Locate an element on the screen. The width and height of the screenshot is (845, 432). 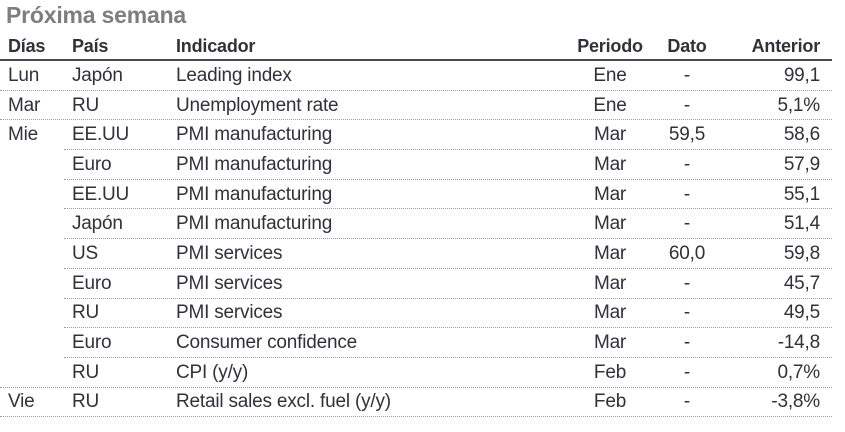
table-row: US PMI services Mar 60,0 59,8 is located at coordinates (416, 254).